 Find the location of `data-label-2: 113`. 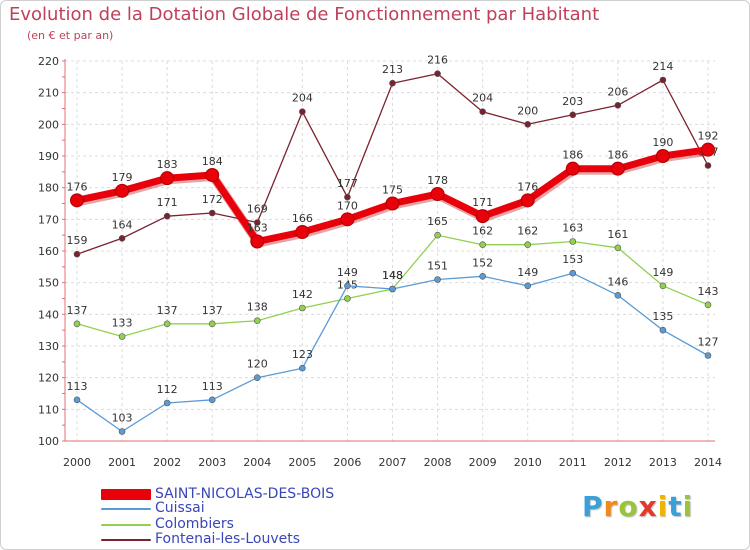

data-label-2: 113 is located at coordinates (77, 386).